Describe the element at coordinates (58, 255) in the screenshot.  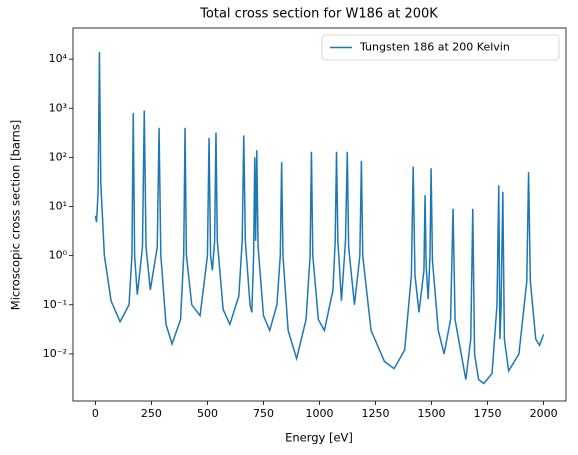
I see `y-tick-label: 10⁰` at that location.